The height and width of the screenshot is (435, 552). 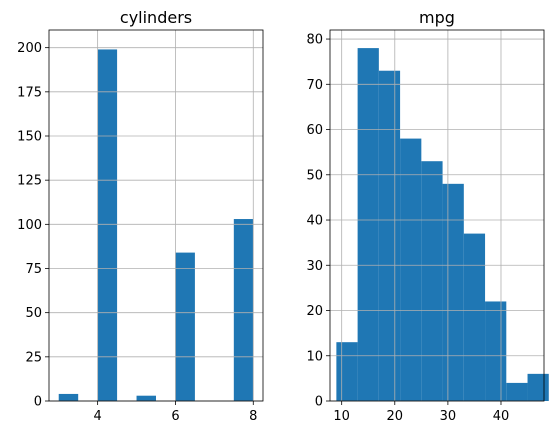 What do you see at coordinates (29, 48) in the screenshot?
I see `cylinders-y-tick-label: 200` at bounding box center [29, 48].